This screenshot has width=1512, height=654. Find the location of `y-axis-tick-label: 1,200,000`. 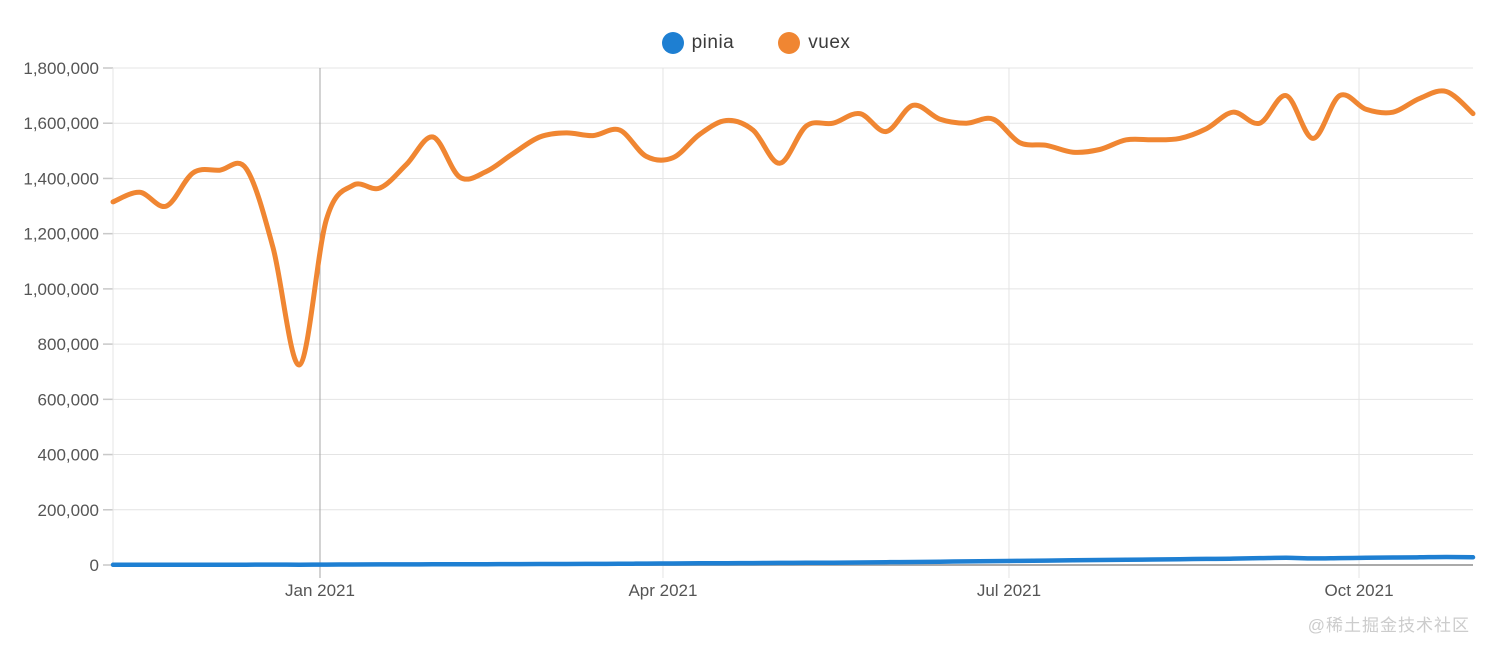

y-axis-tick-label: 1,200,000 is located at coordinates (61, 234).